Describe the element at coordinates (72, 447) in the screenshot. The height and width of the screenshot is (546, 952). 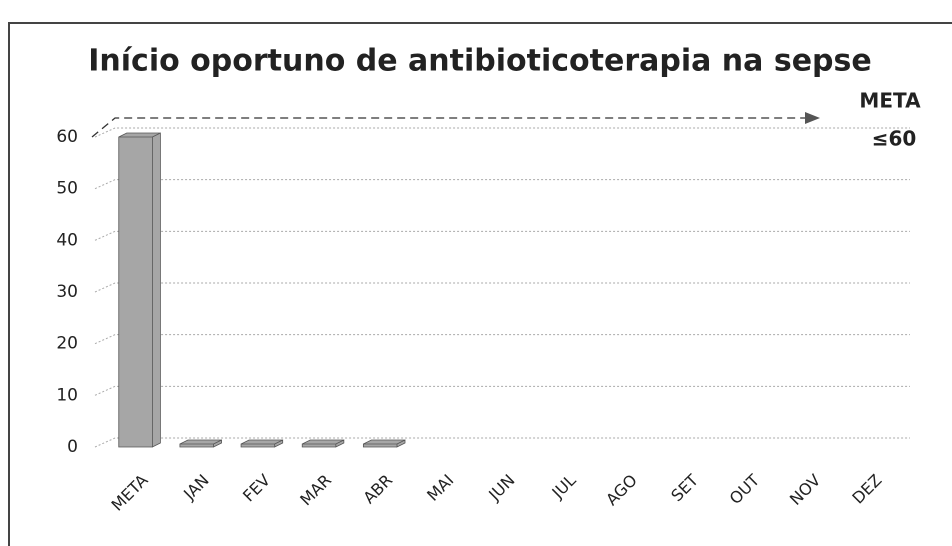
I see `y-tick-label: 0` at that location.